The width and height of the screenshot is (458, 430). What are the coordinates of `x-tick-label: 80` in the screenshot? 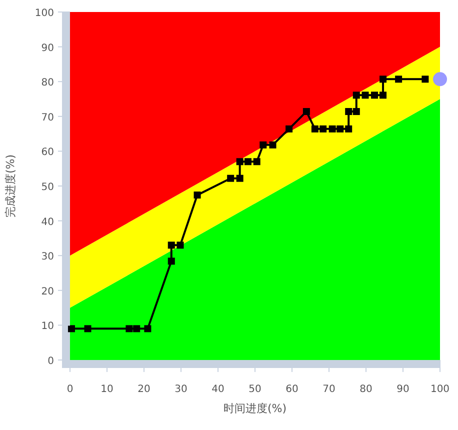 It's located at (366, 389).